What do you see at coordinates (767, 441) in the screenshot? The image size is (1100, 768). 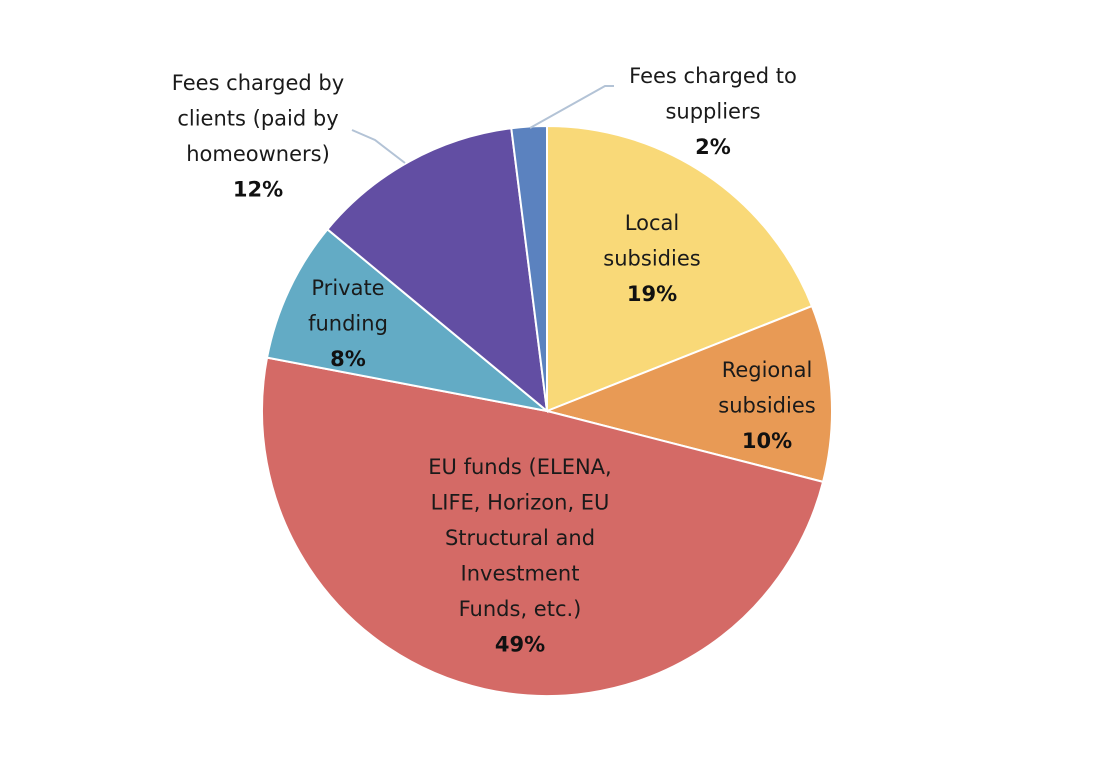 I see `slice-value-label: 10%` at bounding box center [767, 441].